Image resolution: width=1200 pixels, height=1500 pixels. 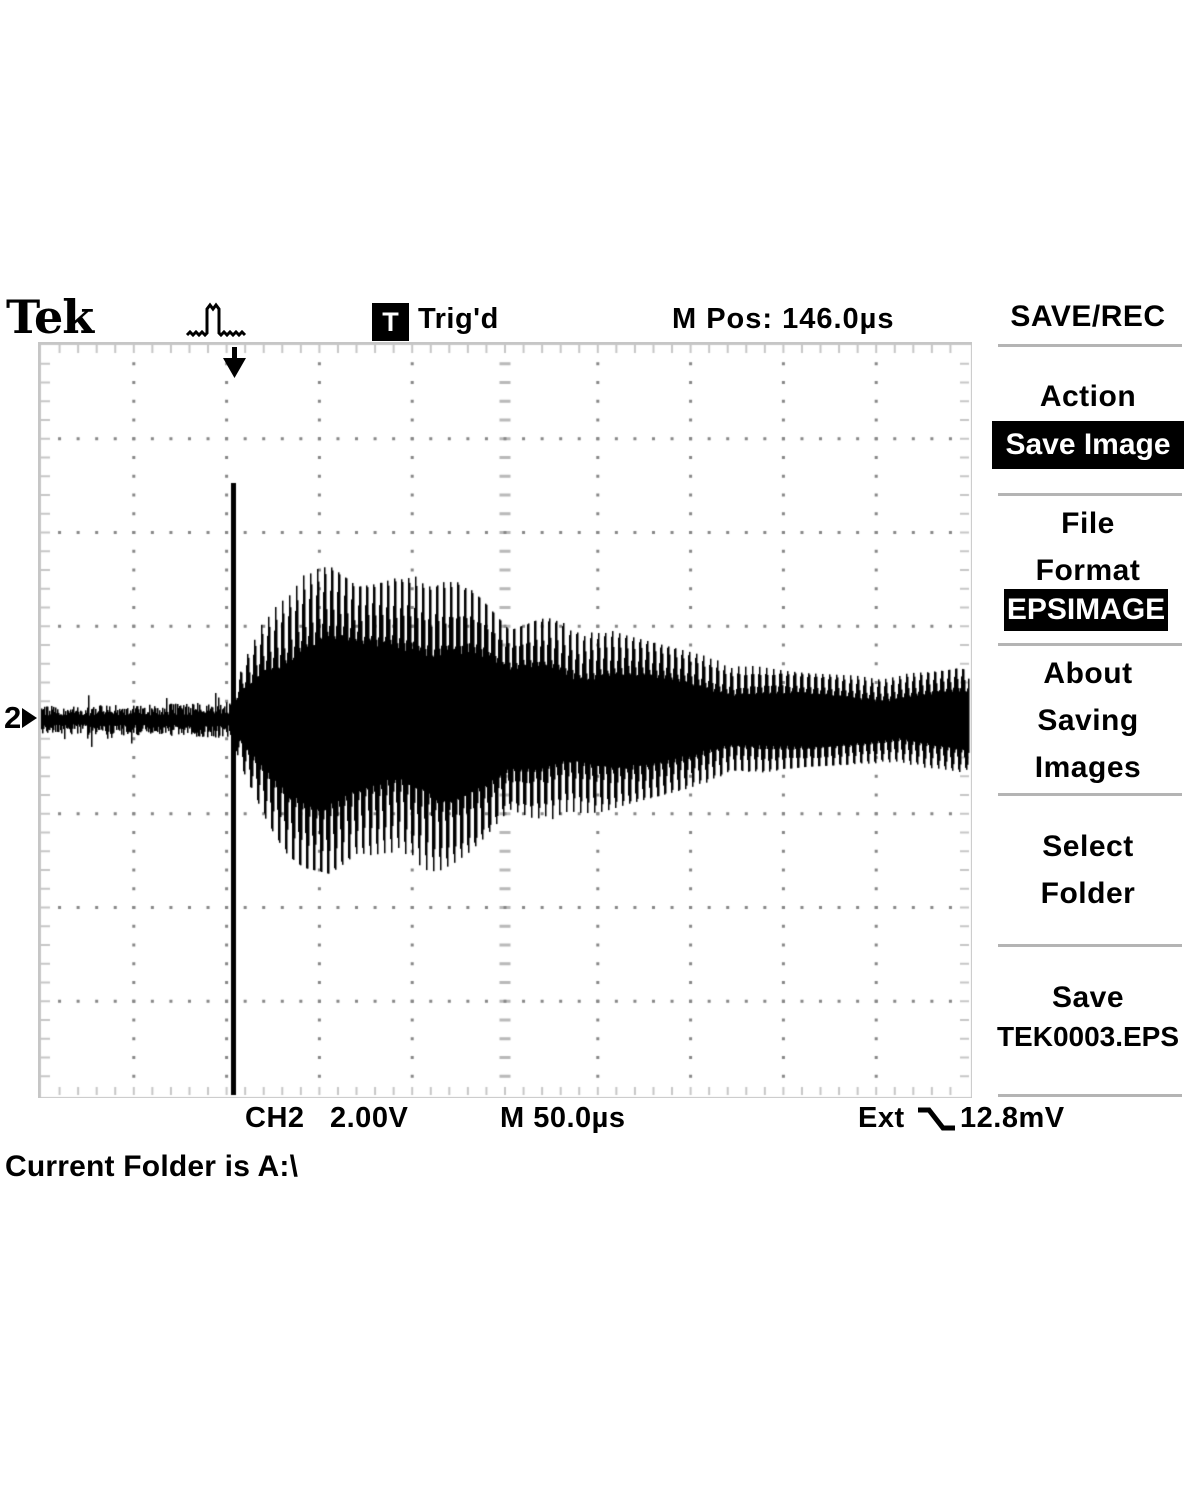 I want to click on menu-option-epsimage: EPSIMAGE, so click(x=1086, y=610).